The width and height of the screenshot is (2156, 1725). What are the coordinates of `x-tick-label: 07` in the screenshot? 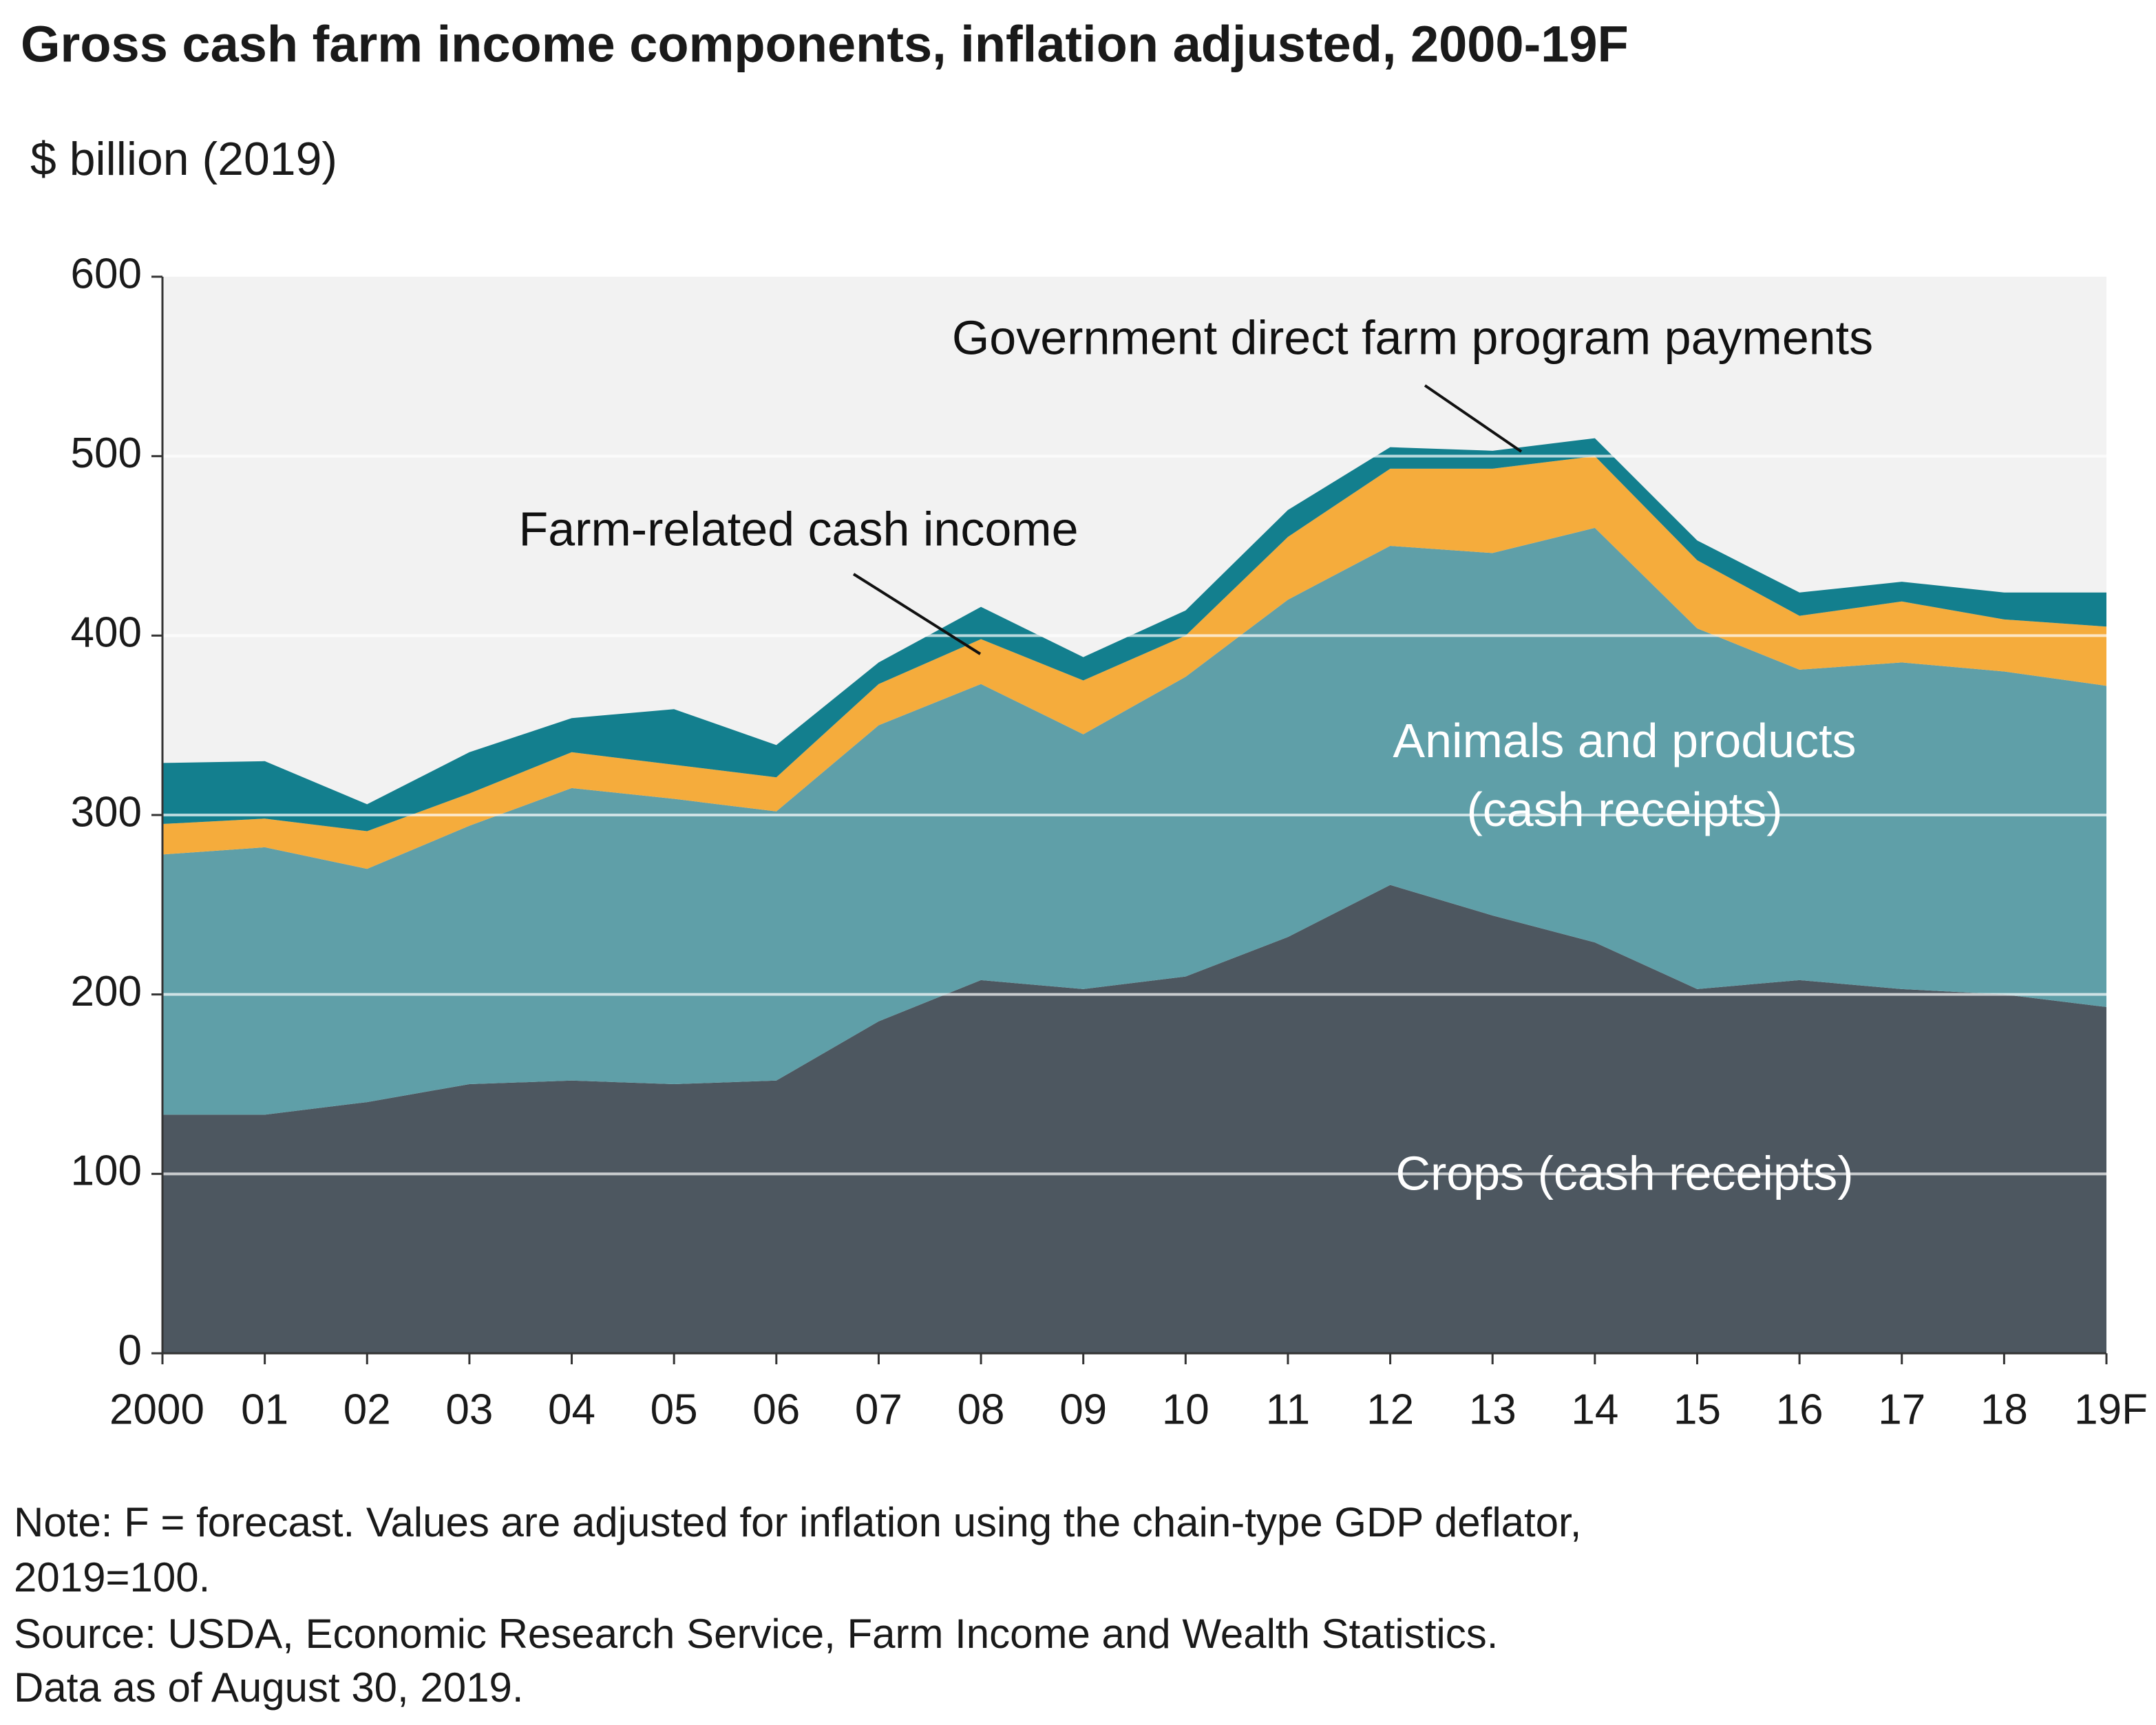 It's located at (878, 1409).